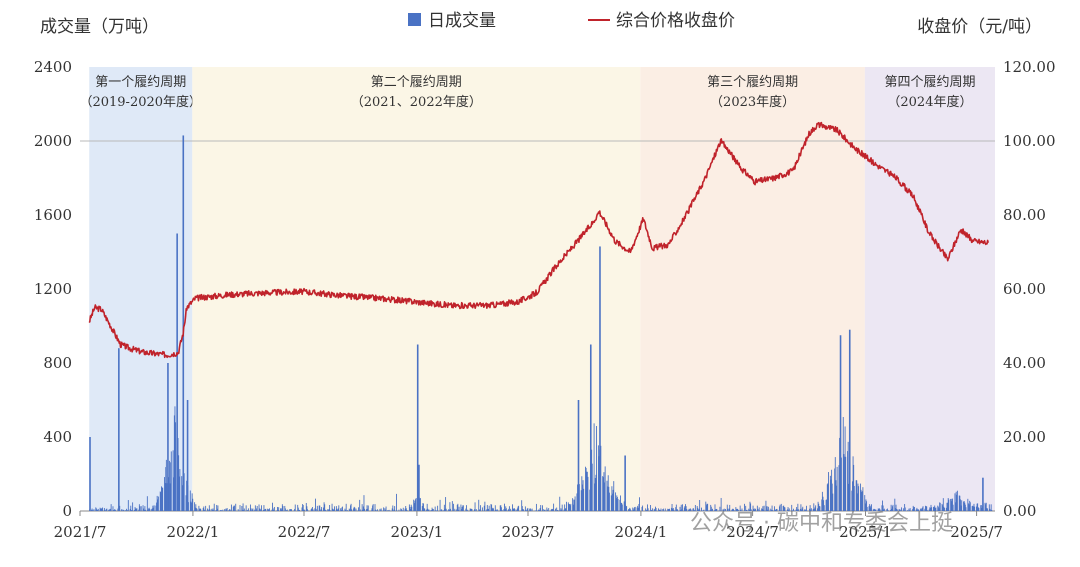  I want to click on x-tick-label: 2023/1, so click(417, 532).